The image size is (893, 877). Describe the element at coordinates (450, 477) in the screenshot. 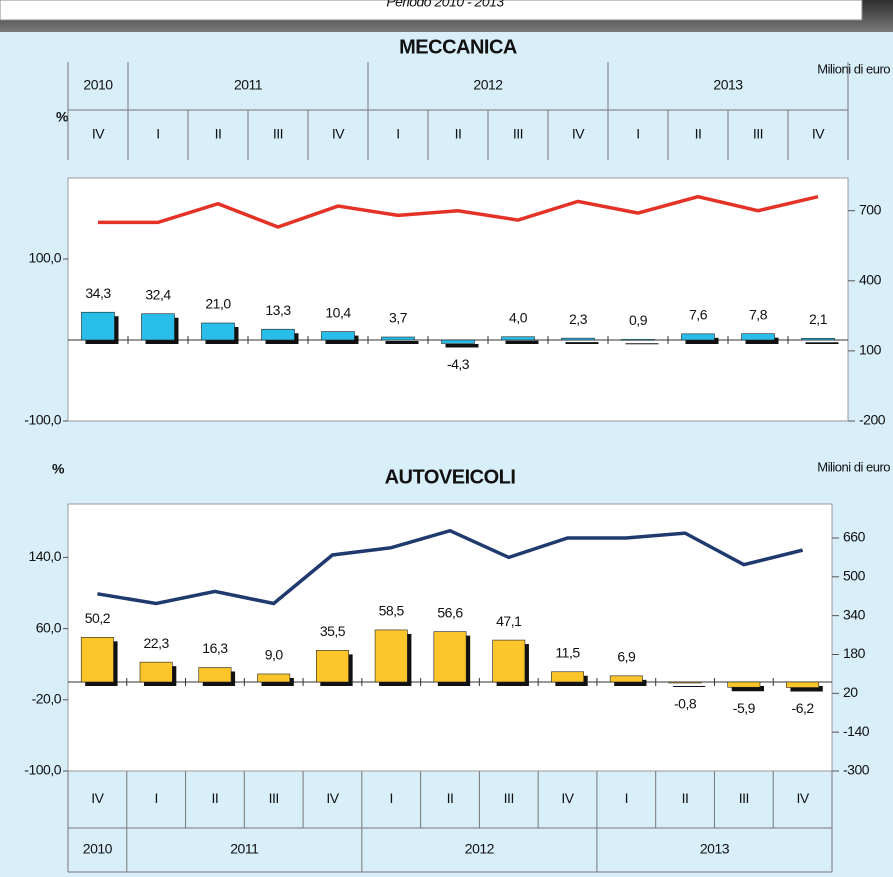

I see `chart-title: AUTOVEICOLI` at that location.